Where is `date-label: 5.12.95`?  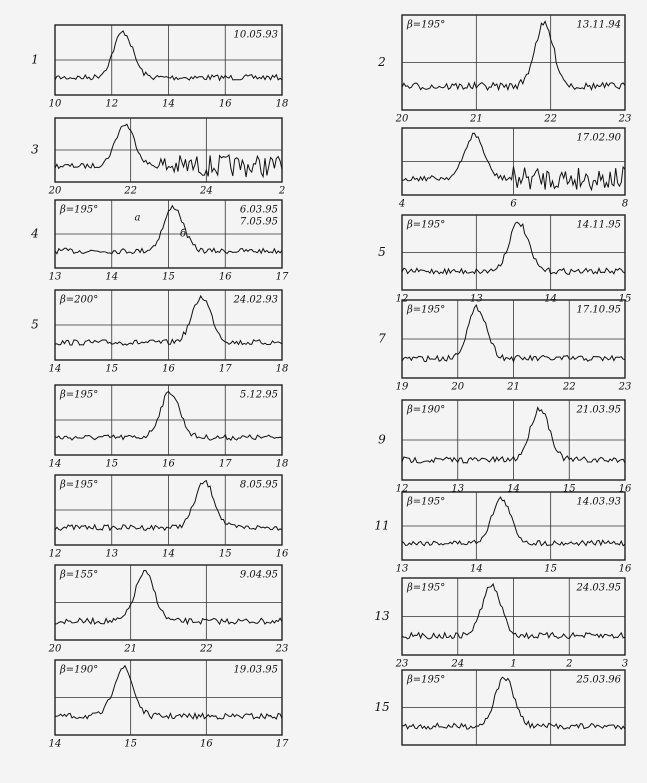 date-label: 5.12.95 is located at coordinates (259, 395).